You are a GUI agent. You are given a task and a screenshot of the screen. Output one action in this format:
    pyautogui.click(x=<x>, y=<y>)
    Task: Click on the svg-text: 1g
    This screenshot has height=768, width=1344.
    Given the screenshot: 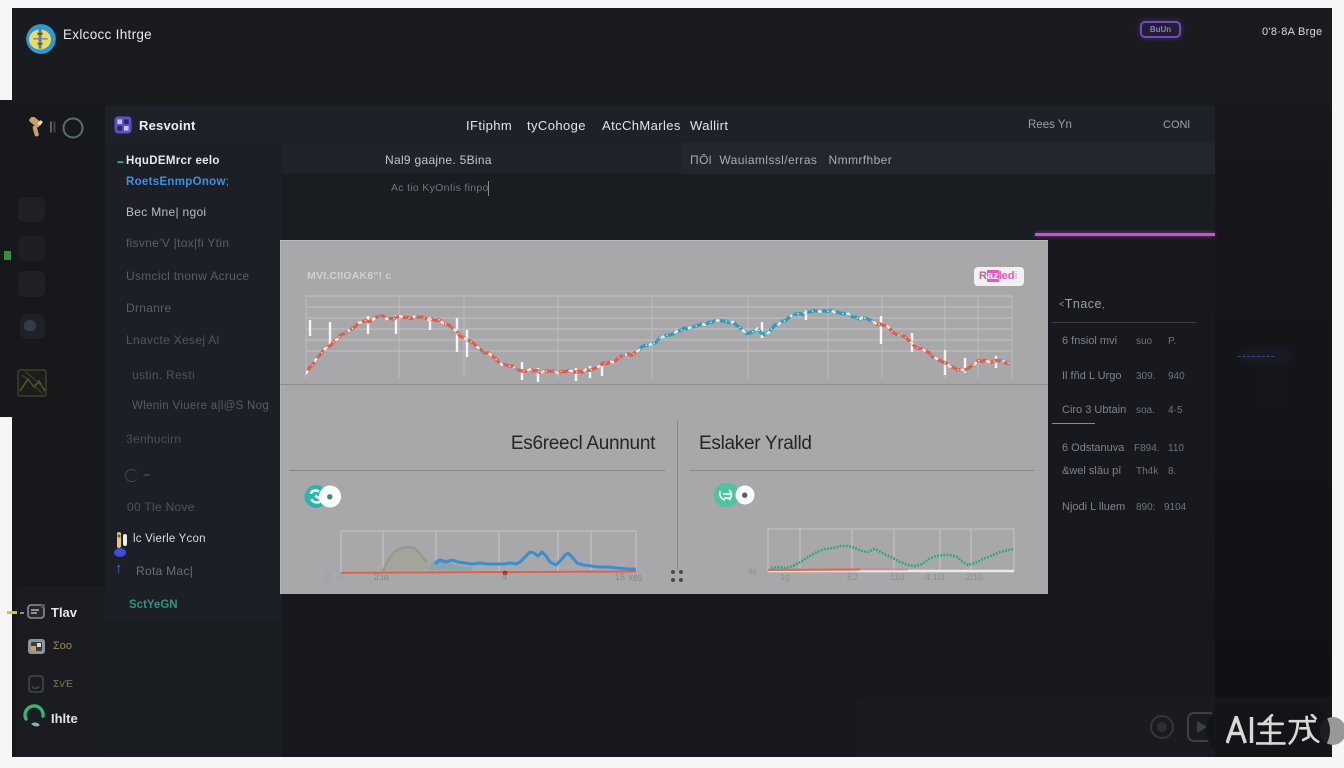 What is the action you would take?
    pyautogui.click(x=785, y=577)
    